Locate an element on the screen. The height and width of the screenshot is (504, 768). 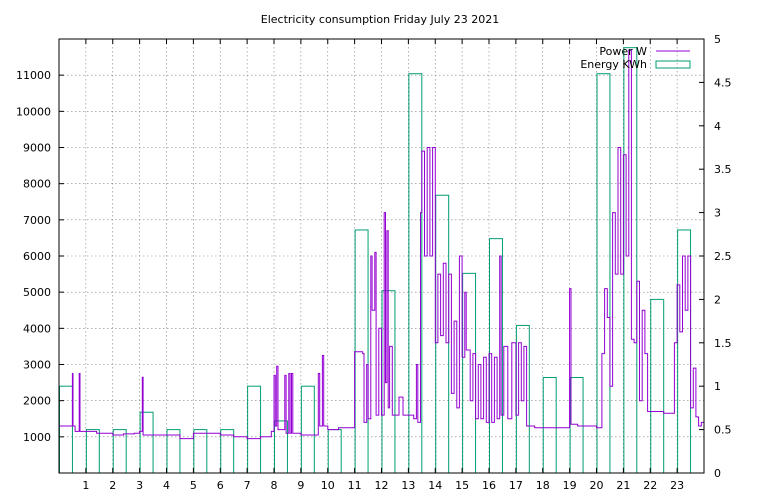
y-right-tick-label: 2 is located at coordinates (717, 299).